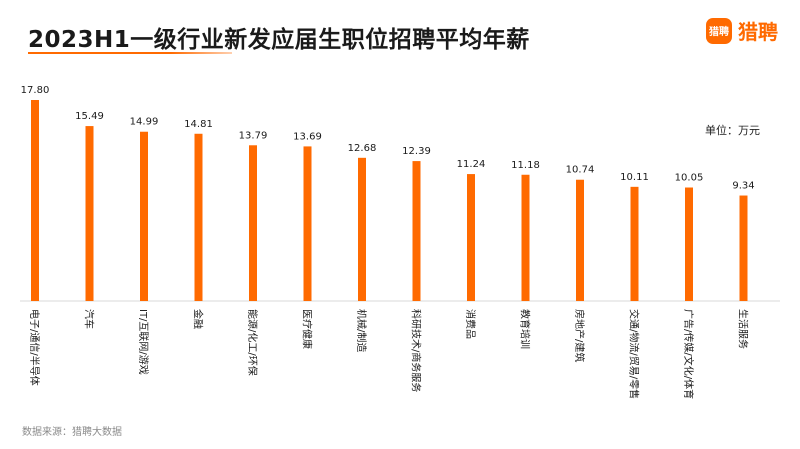 Image resolution: width=800 pixels, height=449 pixels. What do you see at coordinates (89, 319) in the screenshot?
I see `category-label: 汽车` at bounding box center [89, 319].